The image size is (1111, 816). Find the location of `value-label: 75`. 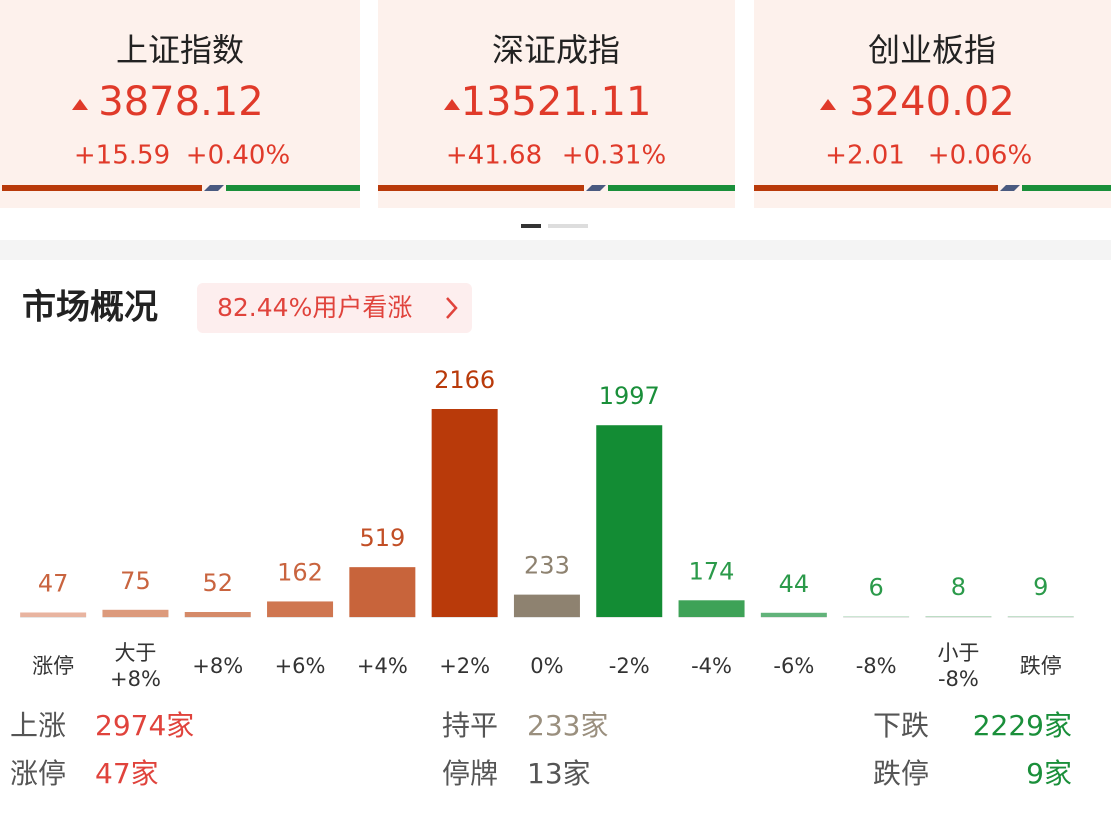

value-label: 75 is located at coordinates (135, 581).